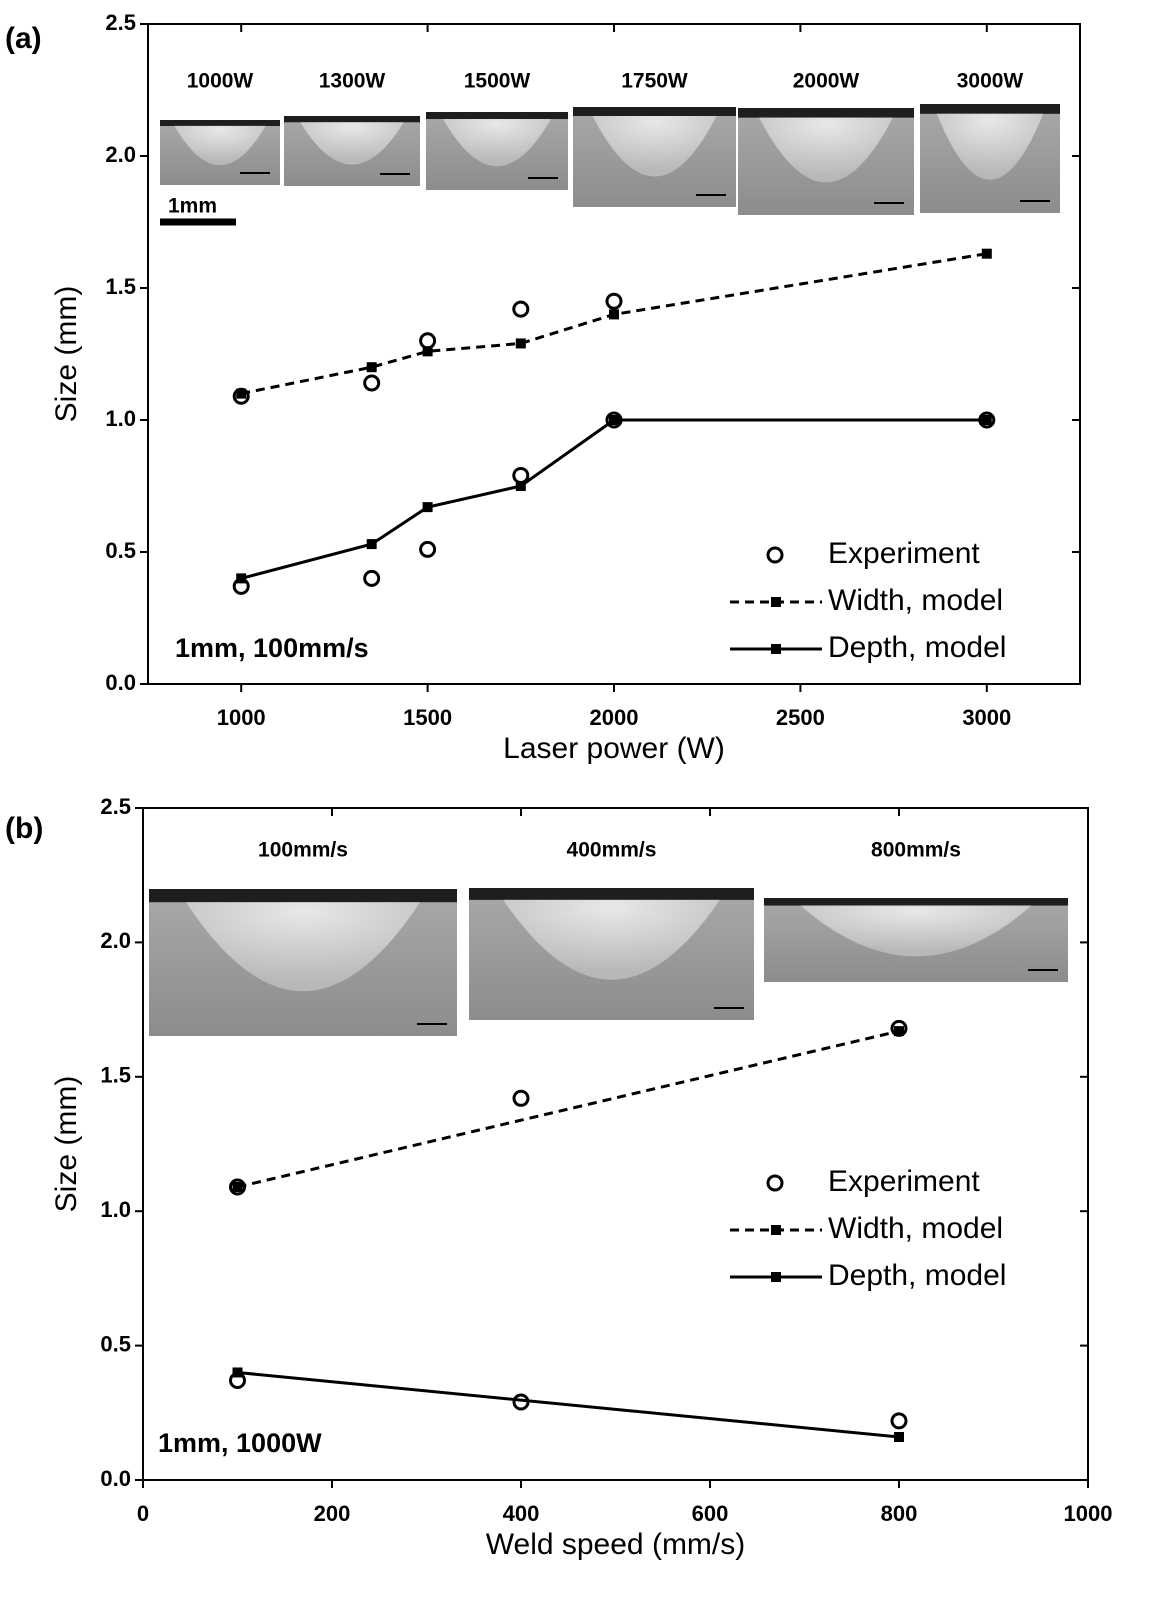 This screenshot has width=1154, height=1602. What do you see at coordinates (427, 717) in the screenshot?
I see `x-tick-label: 1500` at bounding box center [427, 717].